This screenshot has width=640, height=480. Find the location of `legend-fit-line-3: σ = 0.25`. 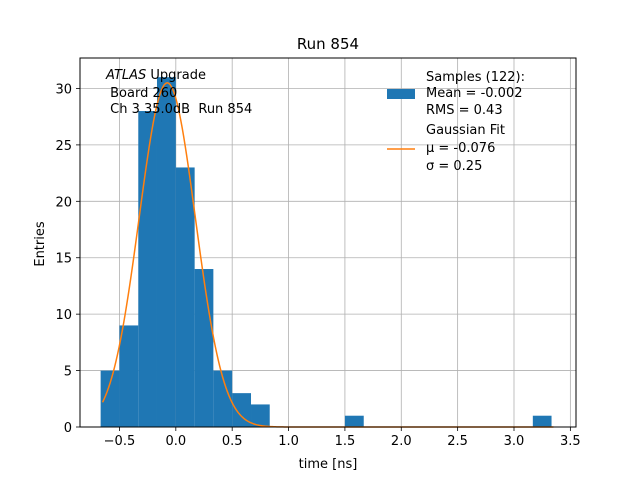

legend-fit-line-3: σ = 0.25 is located at coordinates (454, 166).